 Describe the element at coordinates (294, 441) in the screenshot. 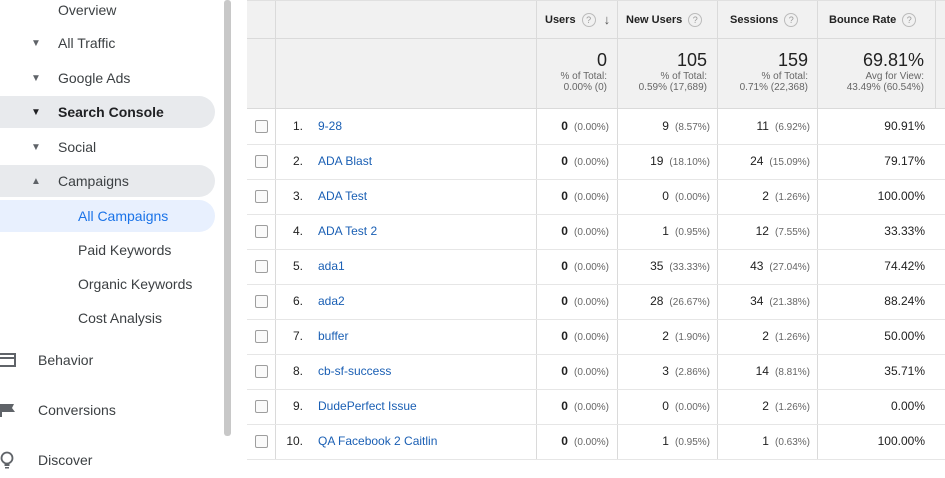

I see `row-number: 10.` at that location.